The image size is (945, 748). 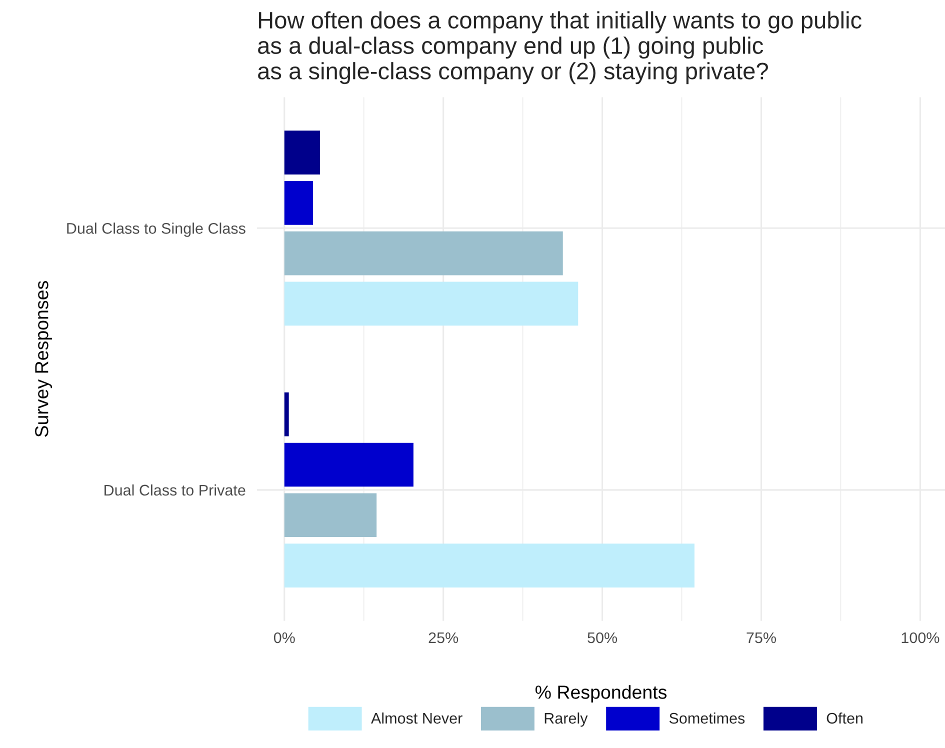 What do you see at coordinates (560, 47) in the screenshot?
I see `chart-title: How often does a company that initially wants to go public as a dual-class company end up (1) going public as a single-class company or (2) staying private?` at bounding box center [560, 47].